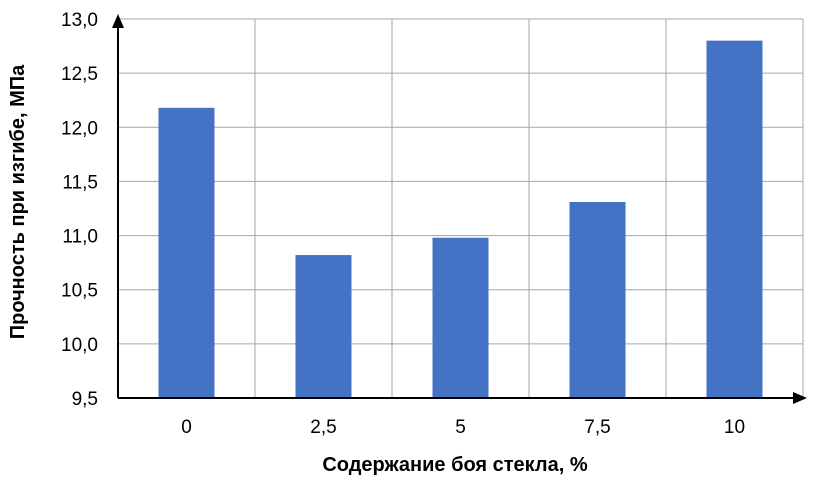  What do you see at coordinates (118, 21) in the screenshot?
I see `y-axis-arrow-icon` at bounding box center [118, 21].